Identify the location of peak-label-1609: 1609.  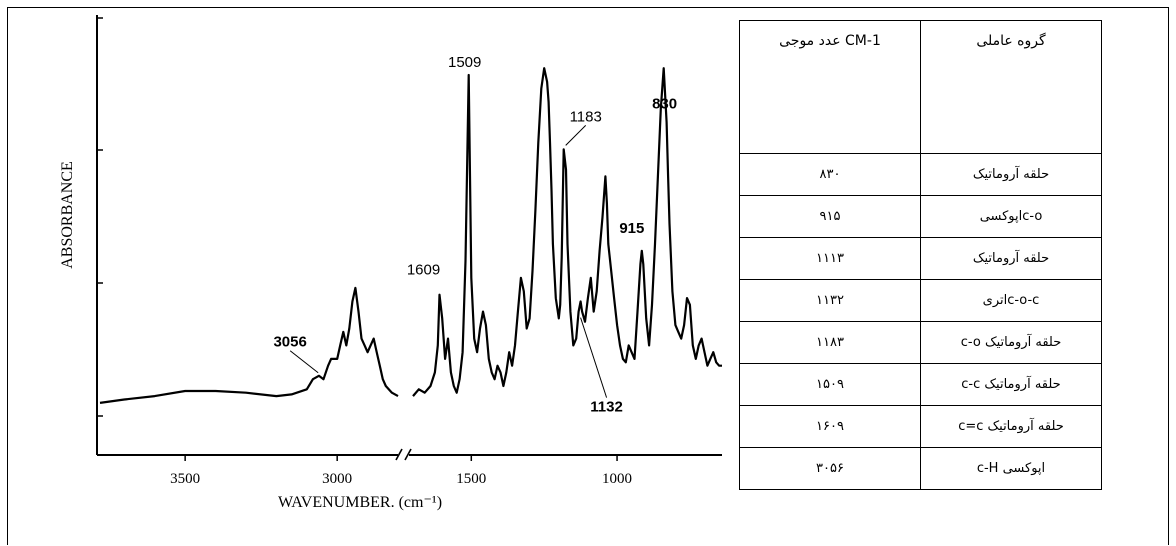
(423, 270).